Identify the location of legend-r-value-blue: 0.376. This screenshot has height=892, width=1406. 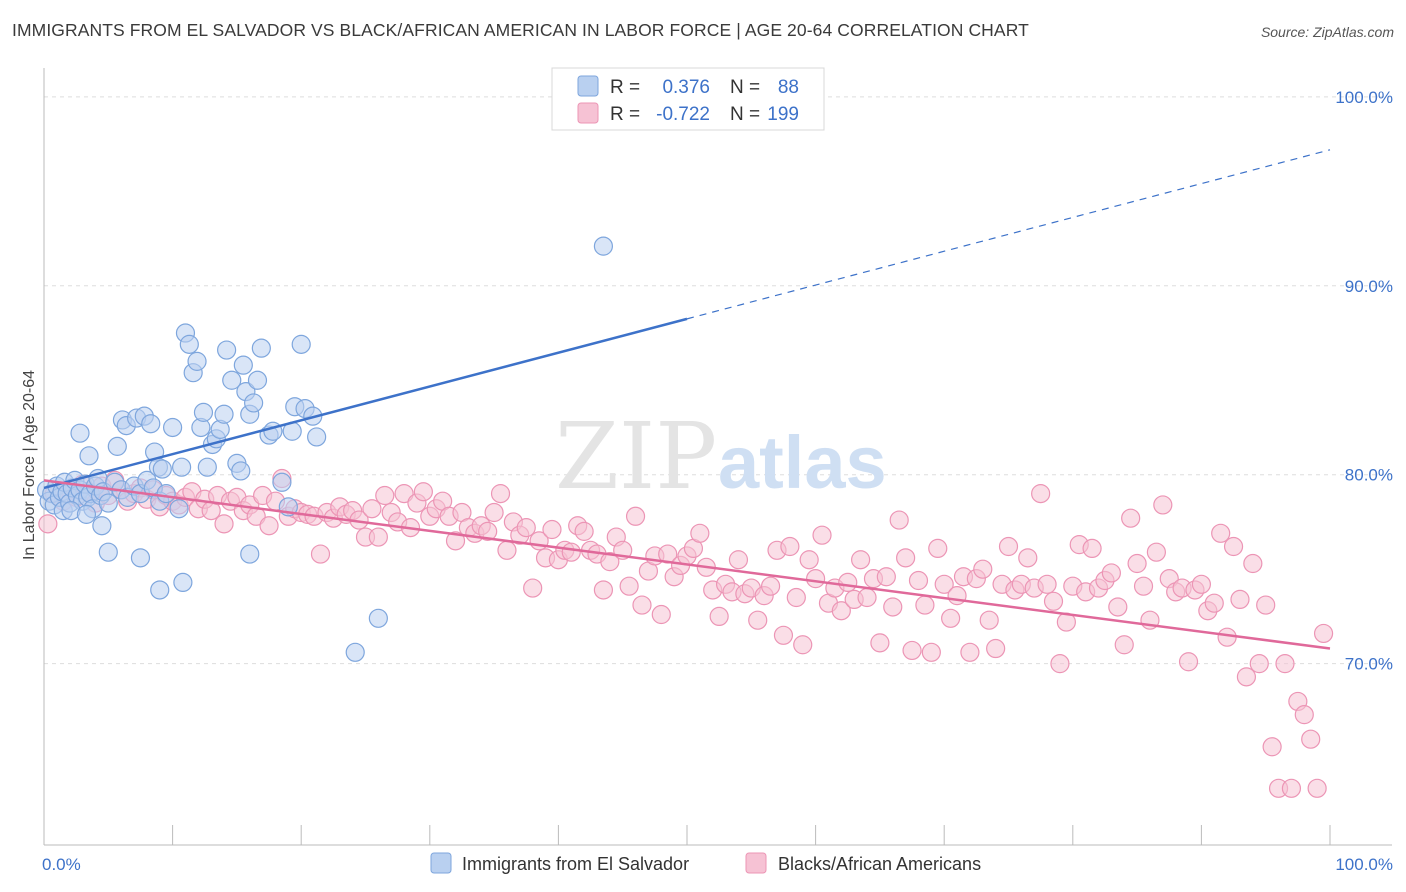
(686, 87).